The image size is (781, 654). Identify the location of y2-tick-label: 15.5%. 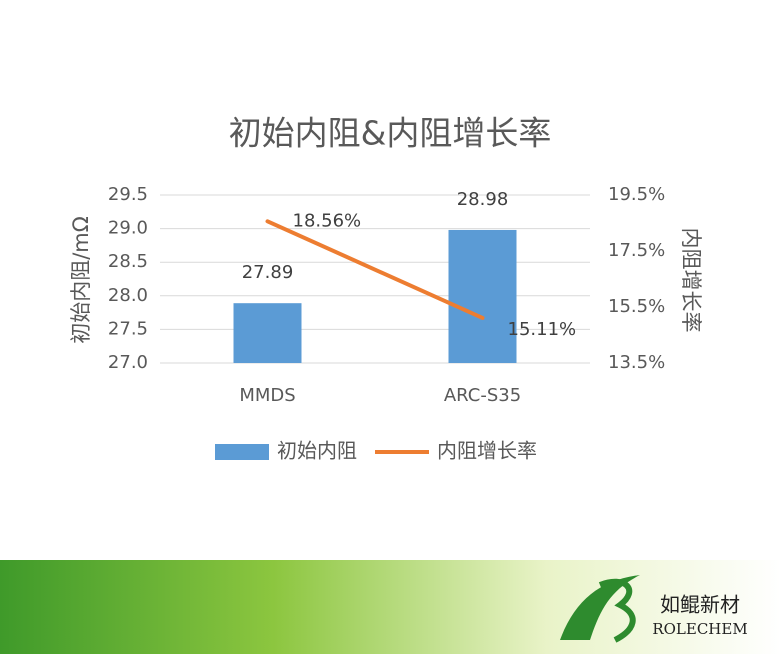
(636, 306).